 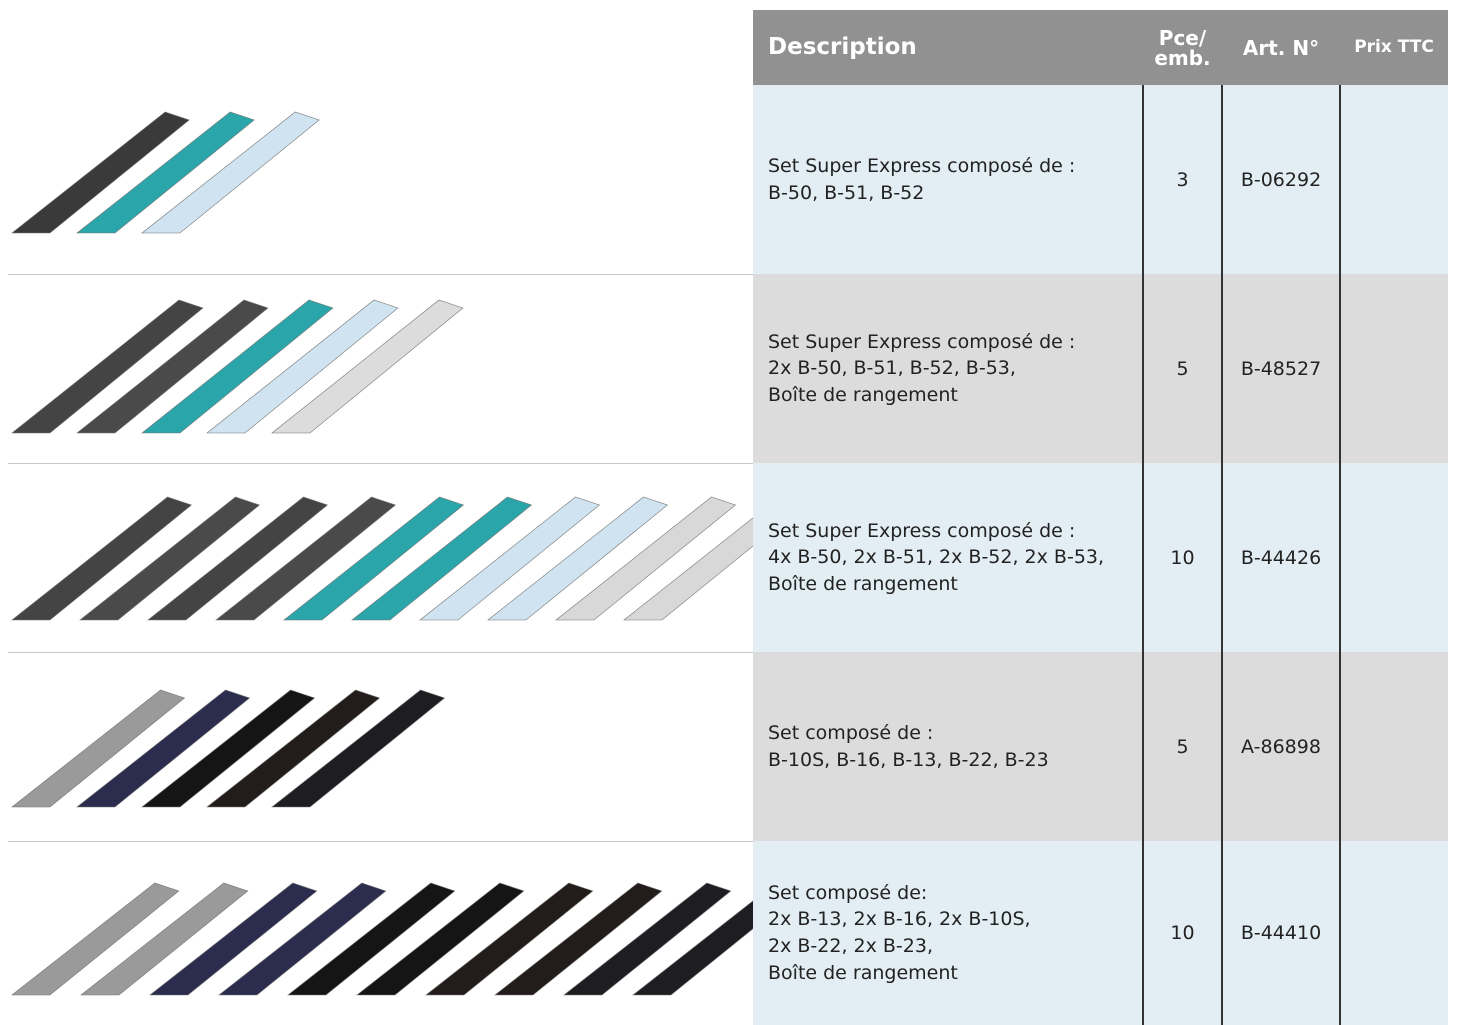 What do you see at coordinates (850, 946) in the screenshot?
I see `text: 2x B-22, 2x B-23,` at bounding box center [850, 946].